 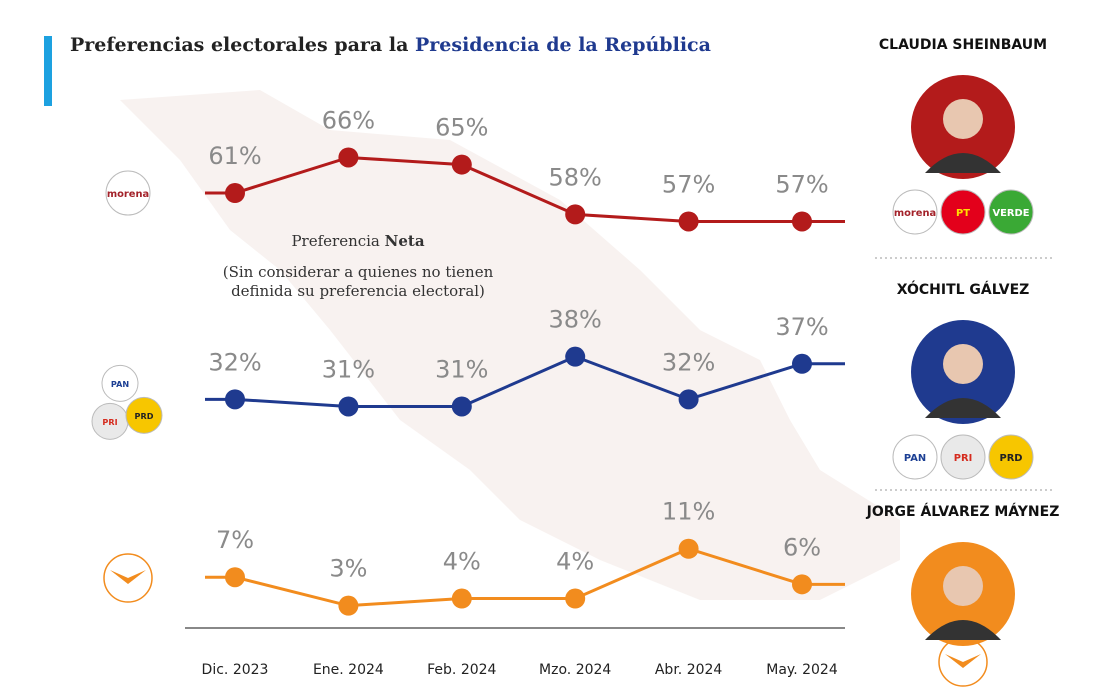 I want to click on candidate-name: JORGE ÁLVAREZ MÁYNEZ, so click(x=963, y=511).